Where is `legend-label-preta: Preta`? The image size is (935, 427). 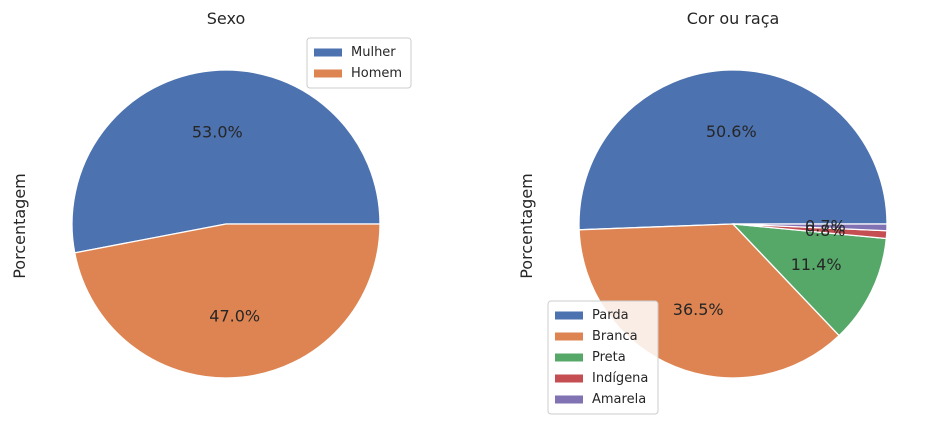 legend-label-preta: Preta is located at coordinates (609, 357).